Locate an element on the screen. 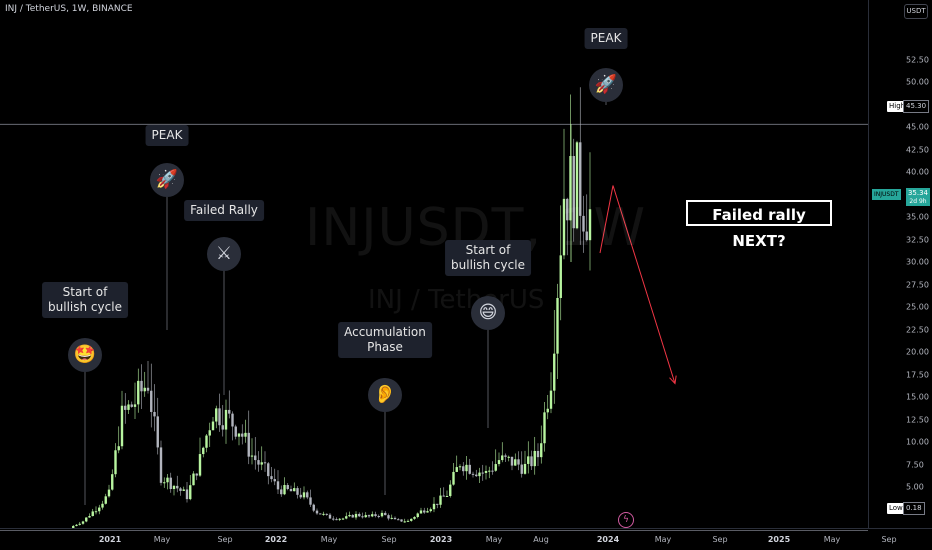 The image size is (932, 550). price-tick: 17.50 is located at coordinates (917, 374).